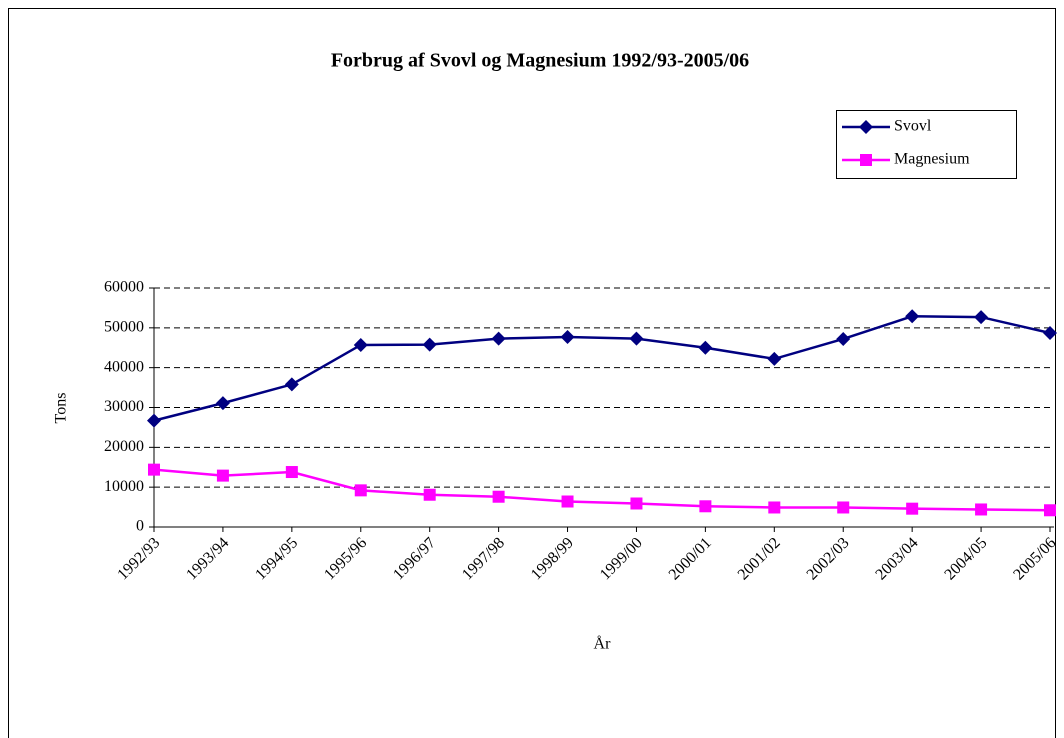  I want to click on y-tick-label: 10000, so click(124, 486).